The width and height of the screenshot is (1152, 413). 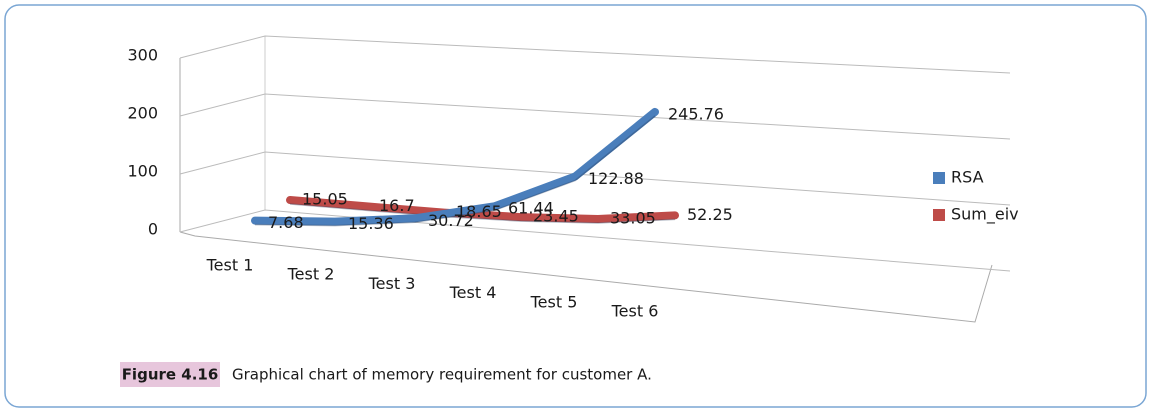 I want to click on x-tick-label: Test 4, so click(x=473, y=292).